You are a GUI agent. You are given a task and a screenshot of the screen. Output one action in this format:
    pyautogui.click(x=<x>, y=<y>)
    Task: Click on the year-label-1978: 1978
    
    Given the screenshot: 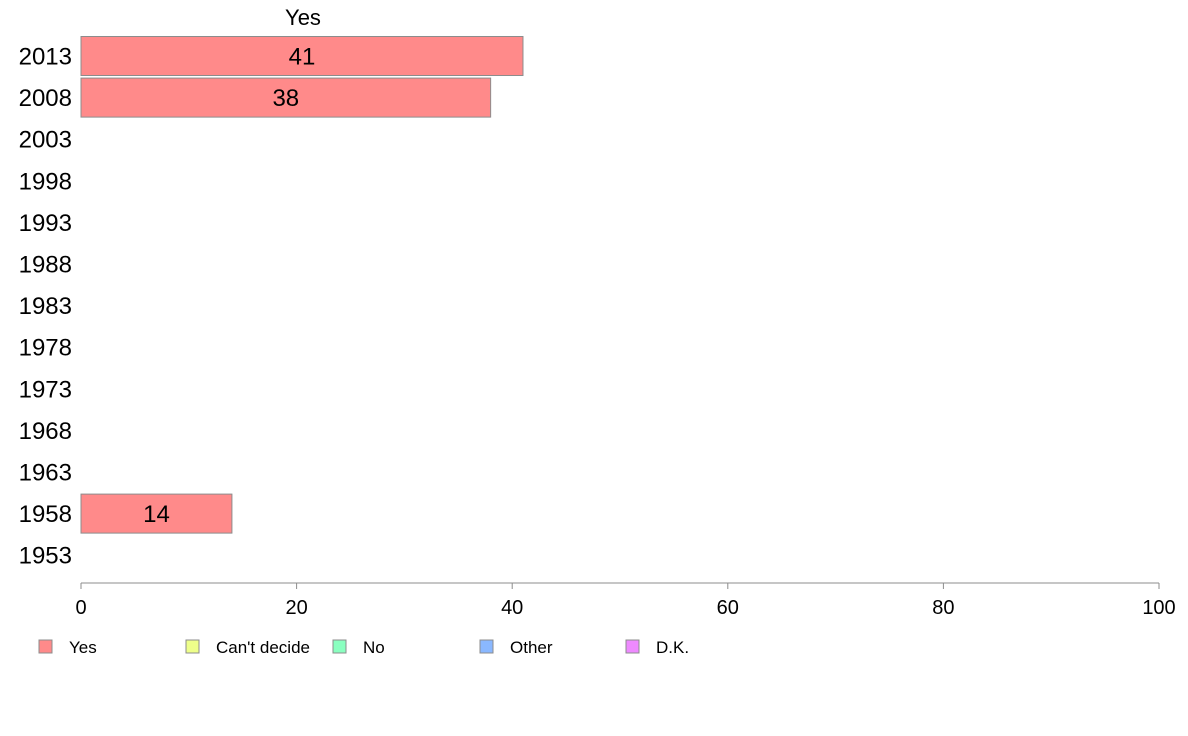 What is the action you would take?
    pyautogui.click(x=45, y=348)
    